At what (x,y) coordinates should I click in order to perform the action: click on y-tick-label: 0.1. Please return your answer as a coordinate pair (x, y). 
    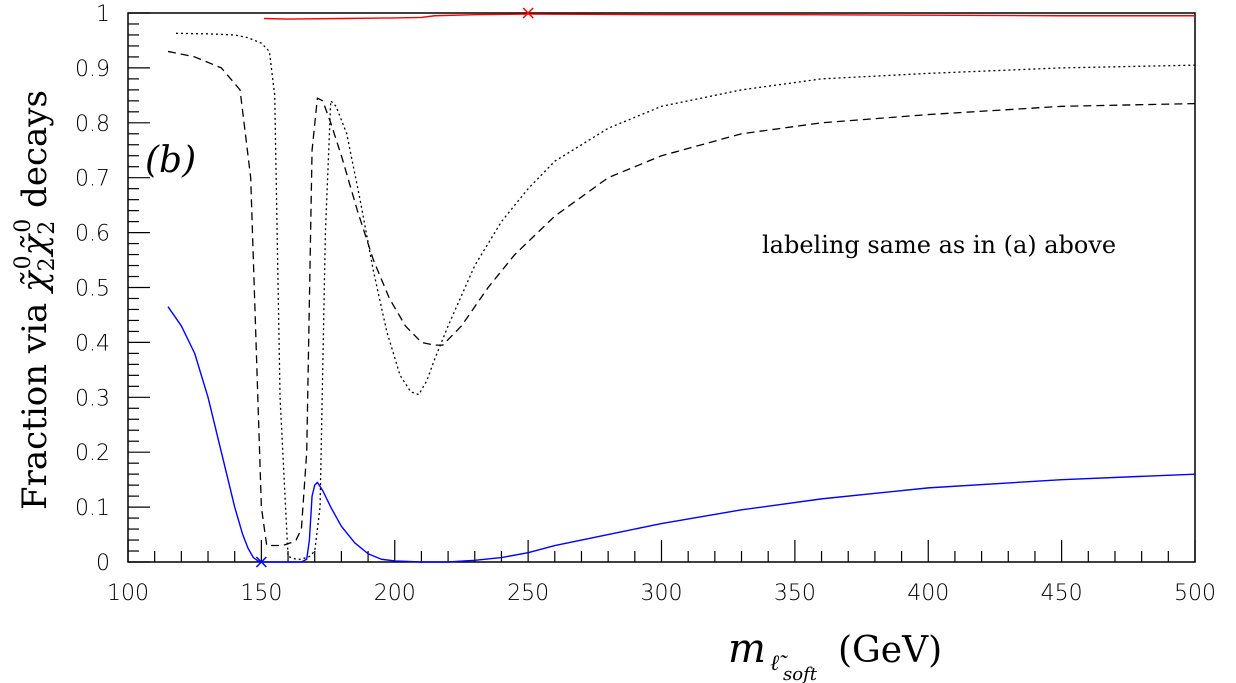
    Looking at the image, I should click on (92, 508).